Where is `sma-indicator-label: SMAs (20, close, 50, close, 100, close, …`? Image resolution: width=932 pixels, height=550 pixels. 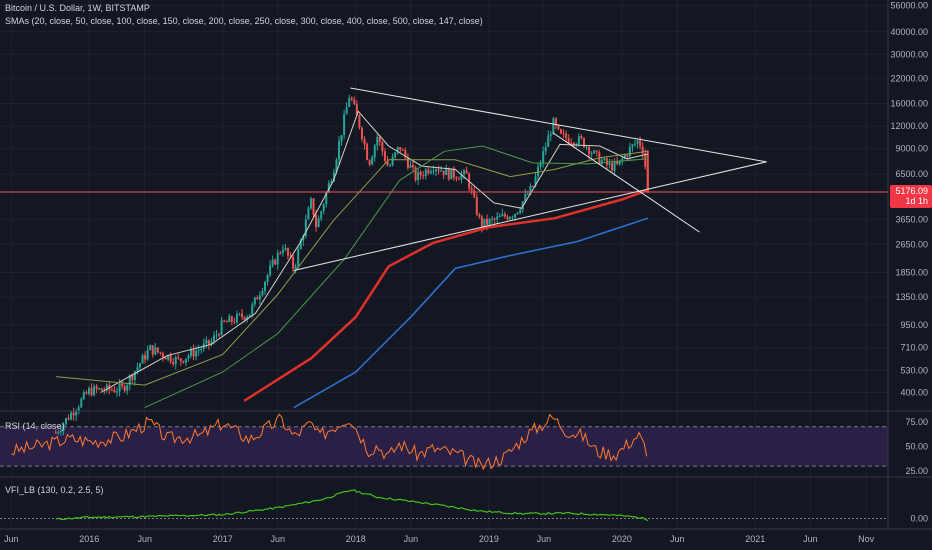 sma-indicator-label: SMAs (20, close, 50, close, 100, close, … is located at coordinates (244, 21).